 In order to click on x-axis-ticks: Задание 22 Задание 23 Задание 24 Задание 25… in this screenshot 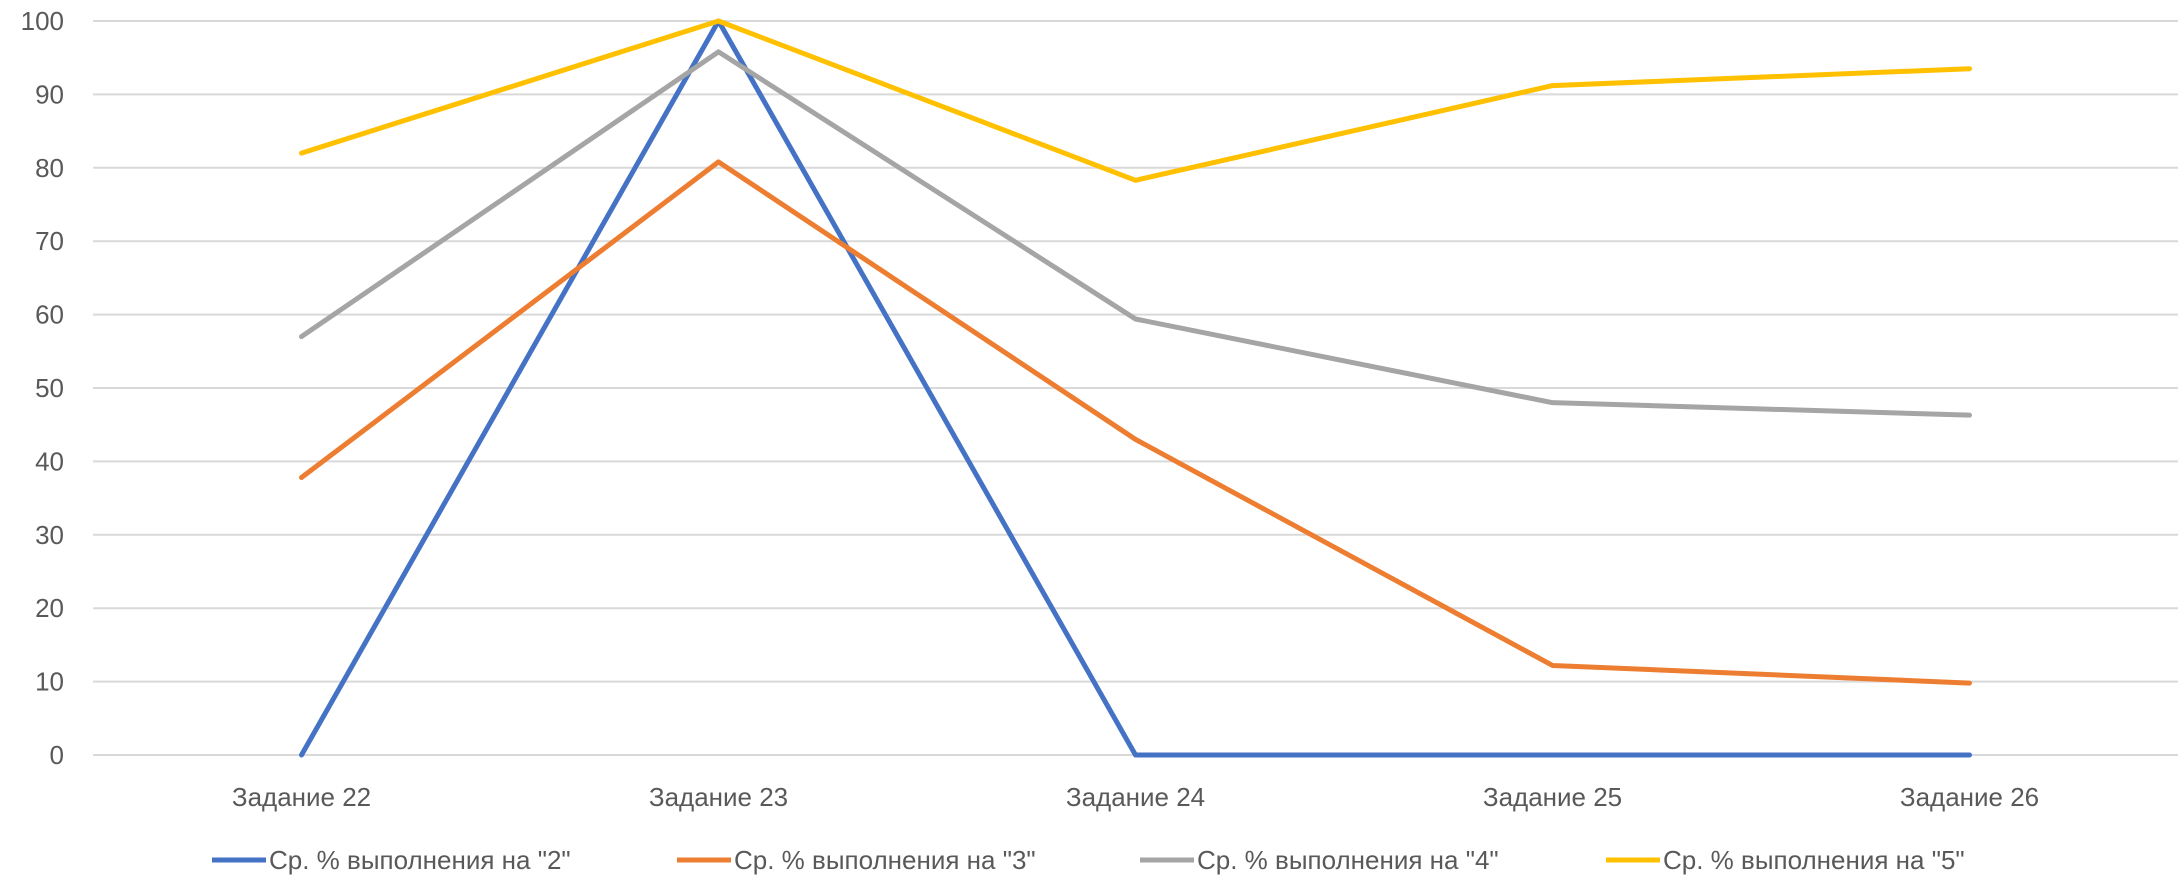, I will do `click(1135, 797)`.